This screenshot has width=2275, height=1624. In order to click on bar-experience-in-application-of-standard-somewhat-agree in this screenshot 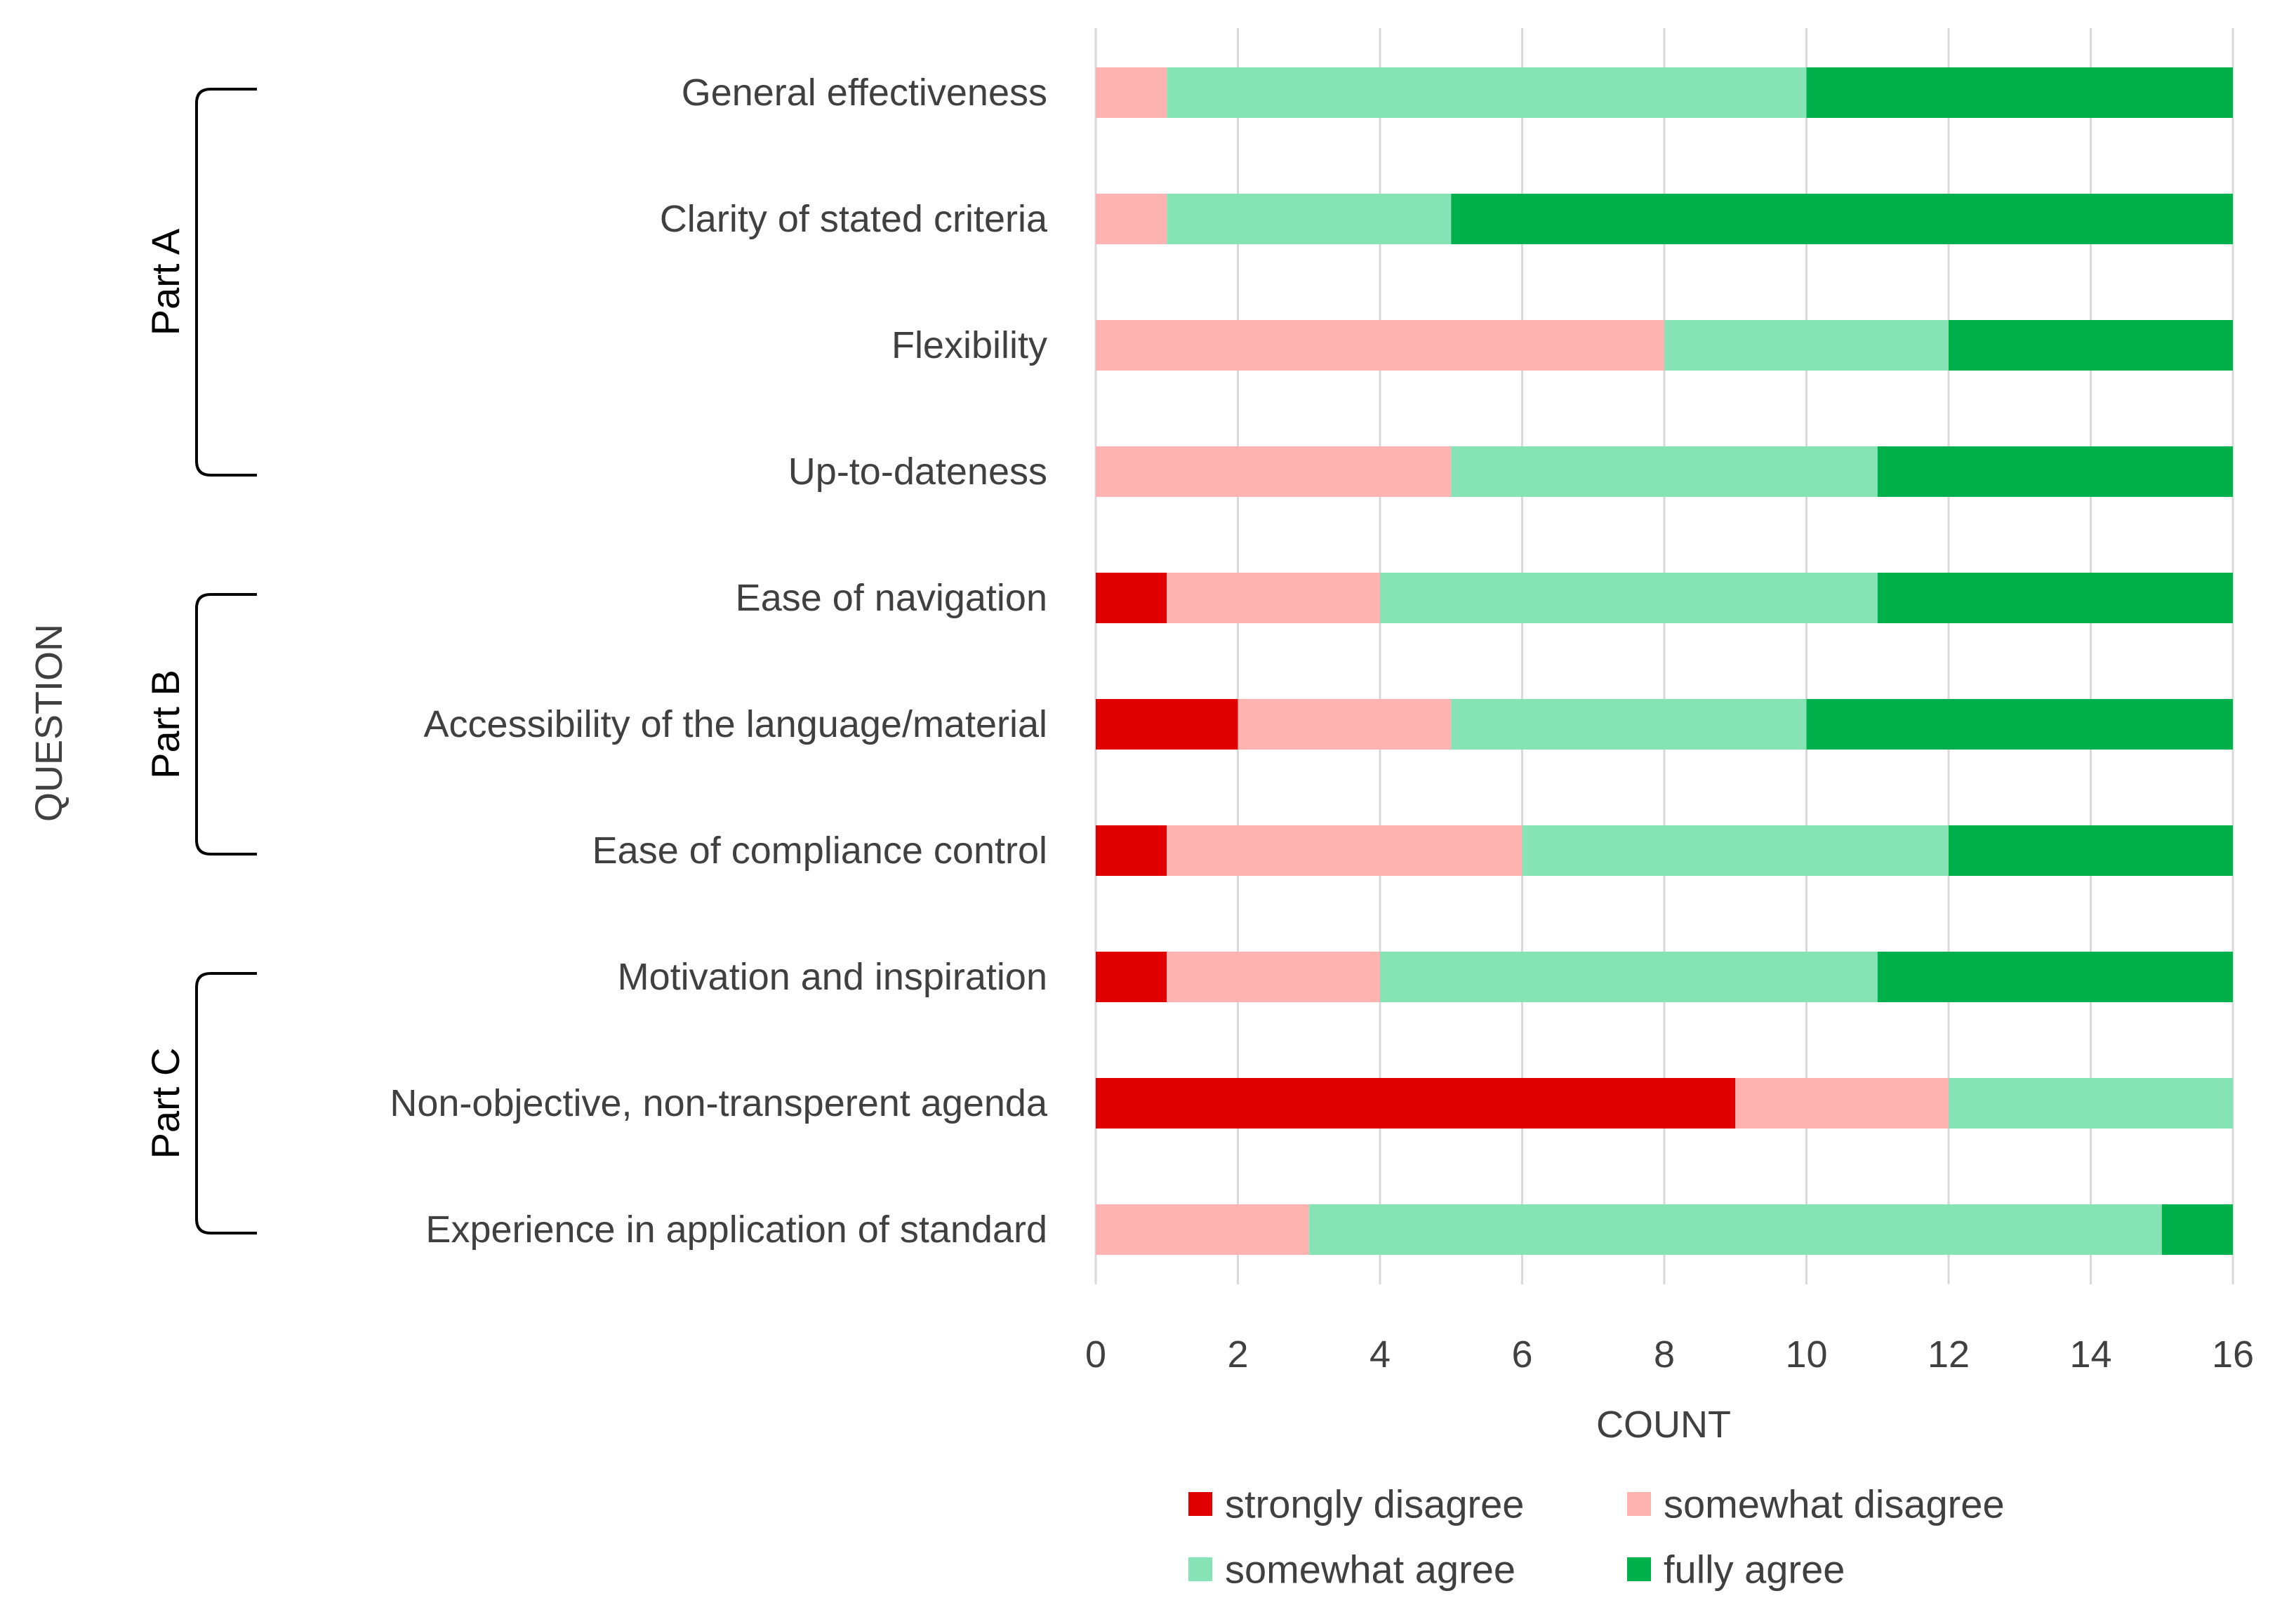, I will do `click(1735, 1229)`.